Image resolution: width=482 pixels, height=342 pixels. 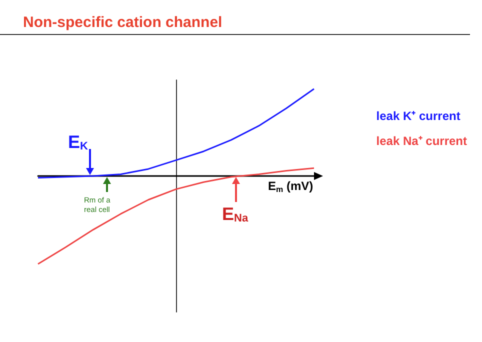 I want to click on chart-title: Non-specific cation channel, so click(x=122, y=22).